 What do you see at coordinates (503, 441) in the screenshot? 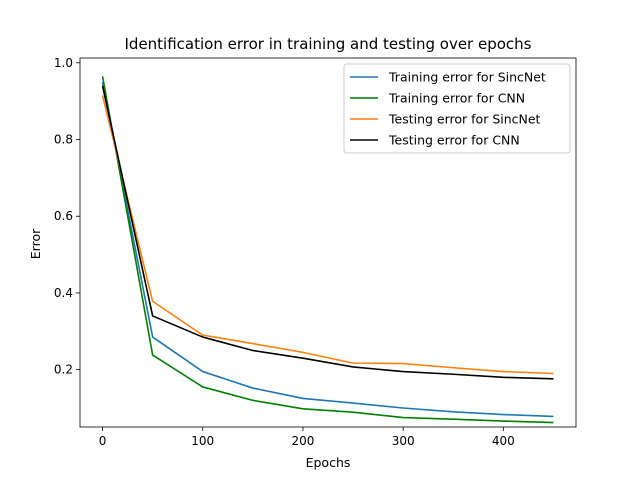
I see `x-tick-label: 400` at bounding box center [503, 441].